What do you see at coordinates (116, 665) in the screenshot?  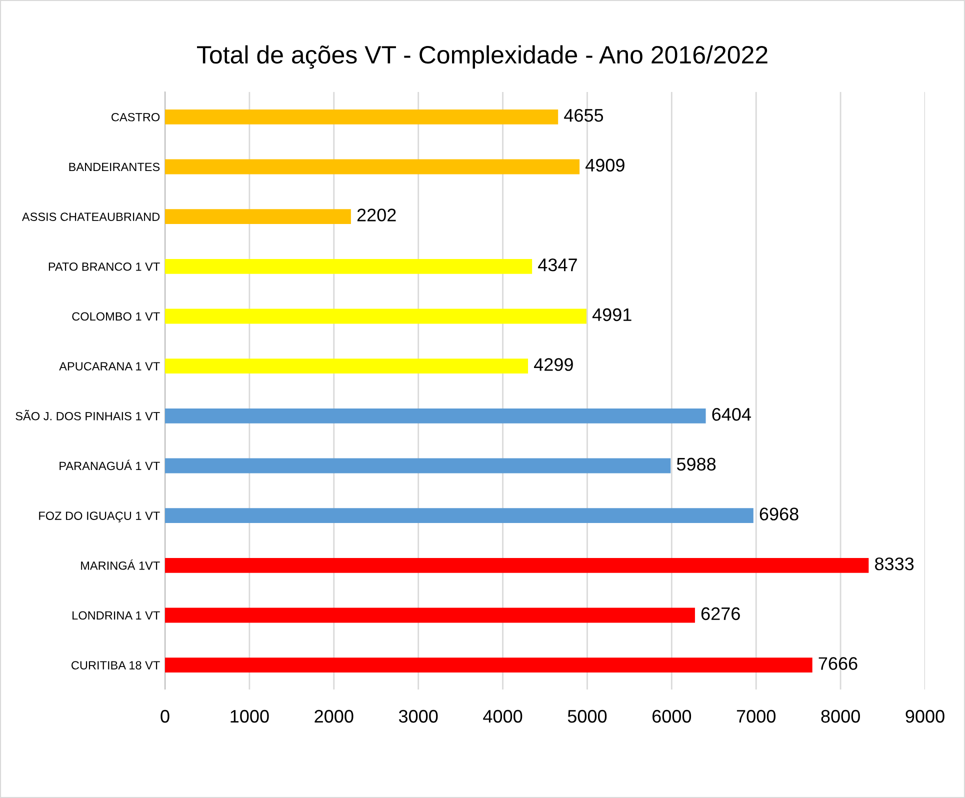 I see `y-tick-label: CURITIBA 18 VT` at bounding box center [116, 665].